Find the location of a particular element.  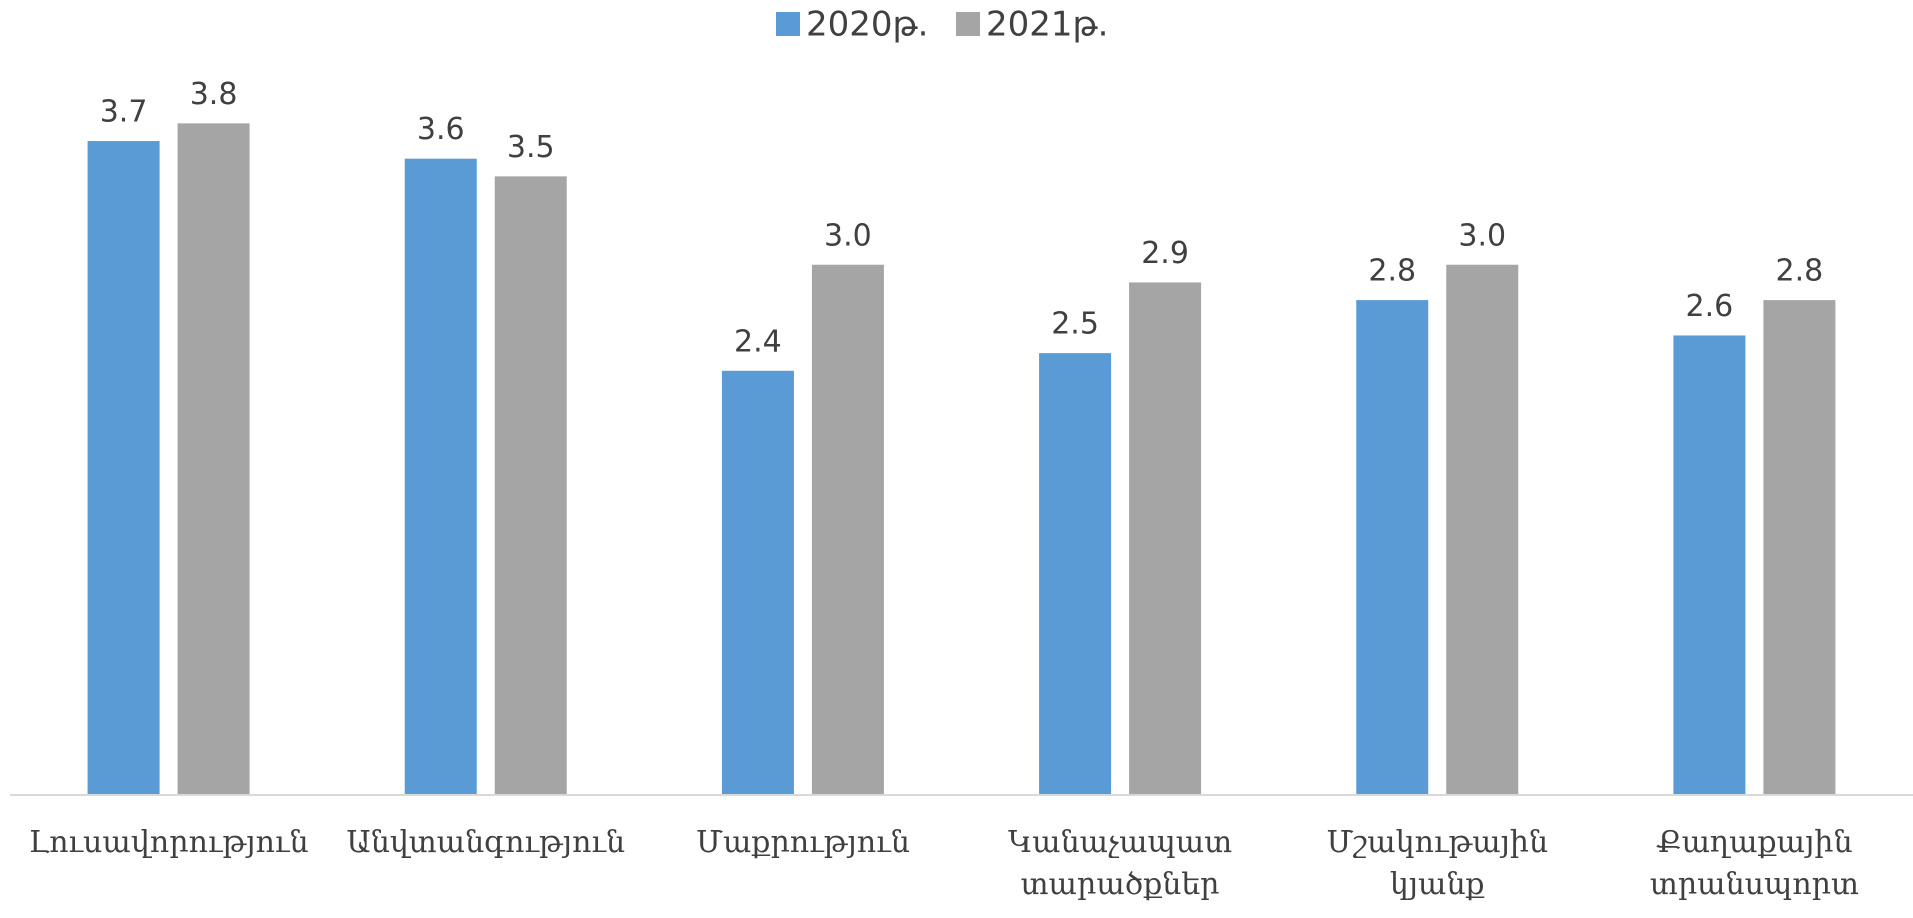

x-tick-label: Կանաչապատ տարածքներ is located at coordinates (1120, 863).